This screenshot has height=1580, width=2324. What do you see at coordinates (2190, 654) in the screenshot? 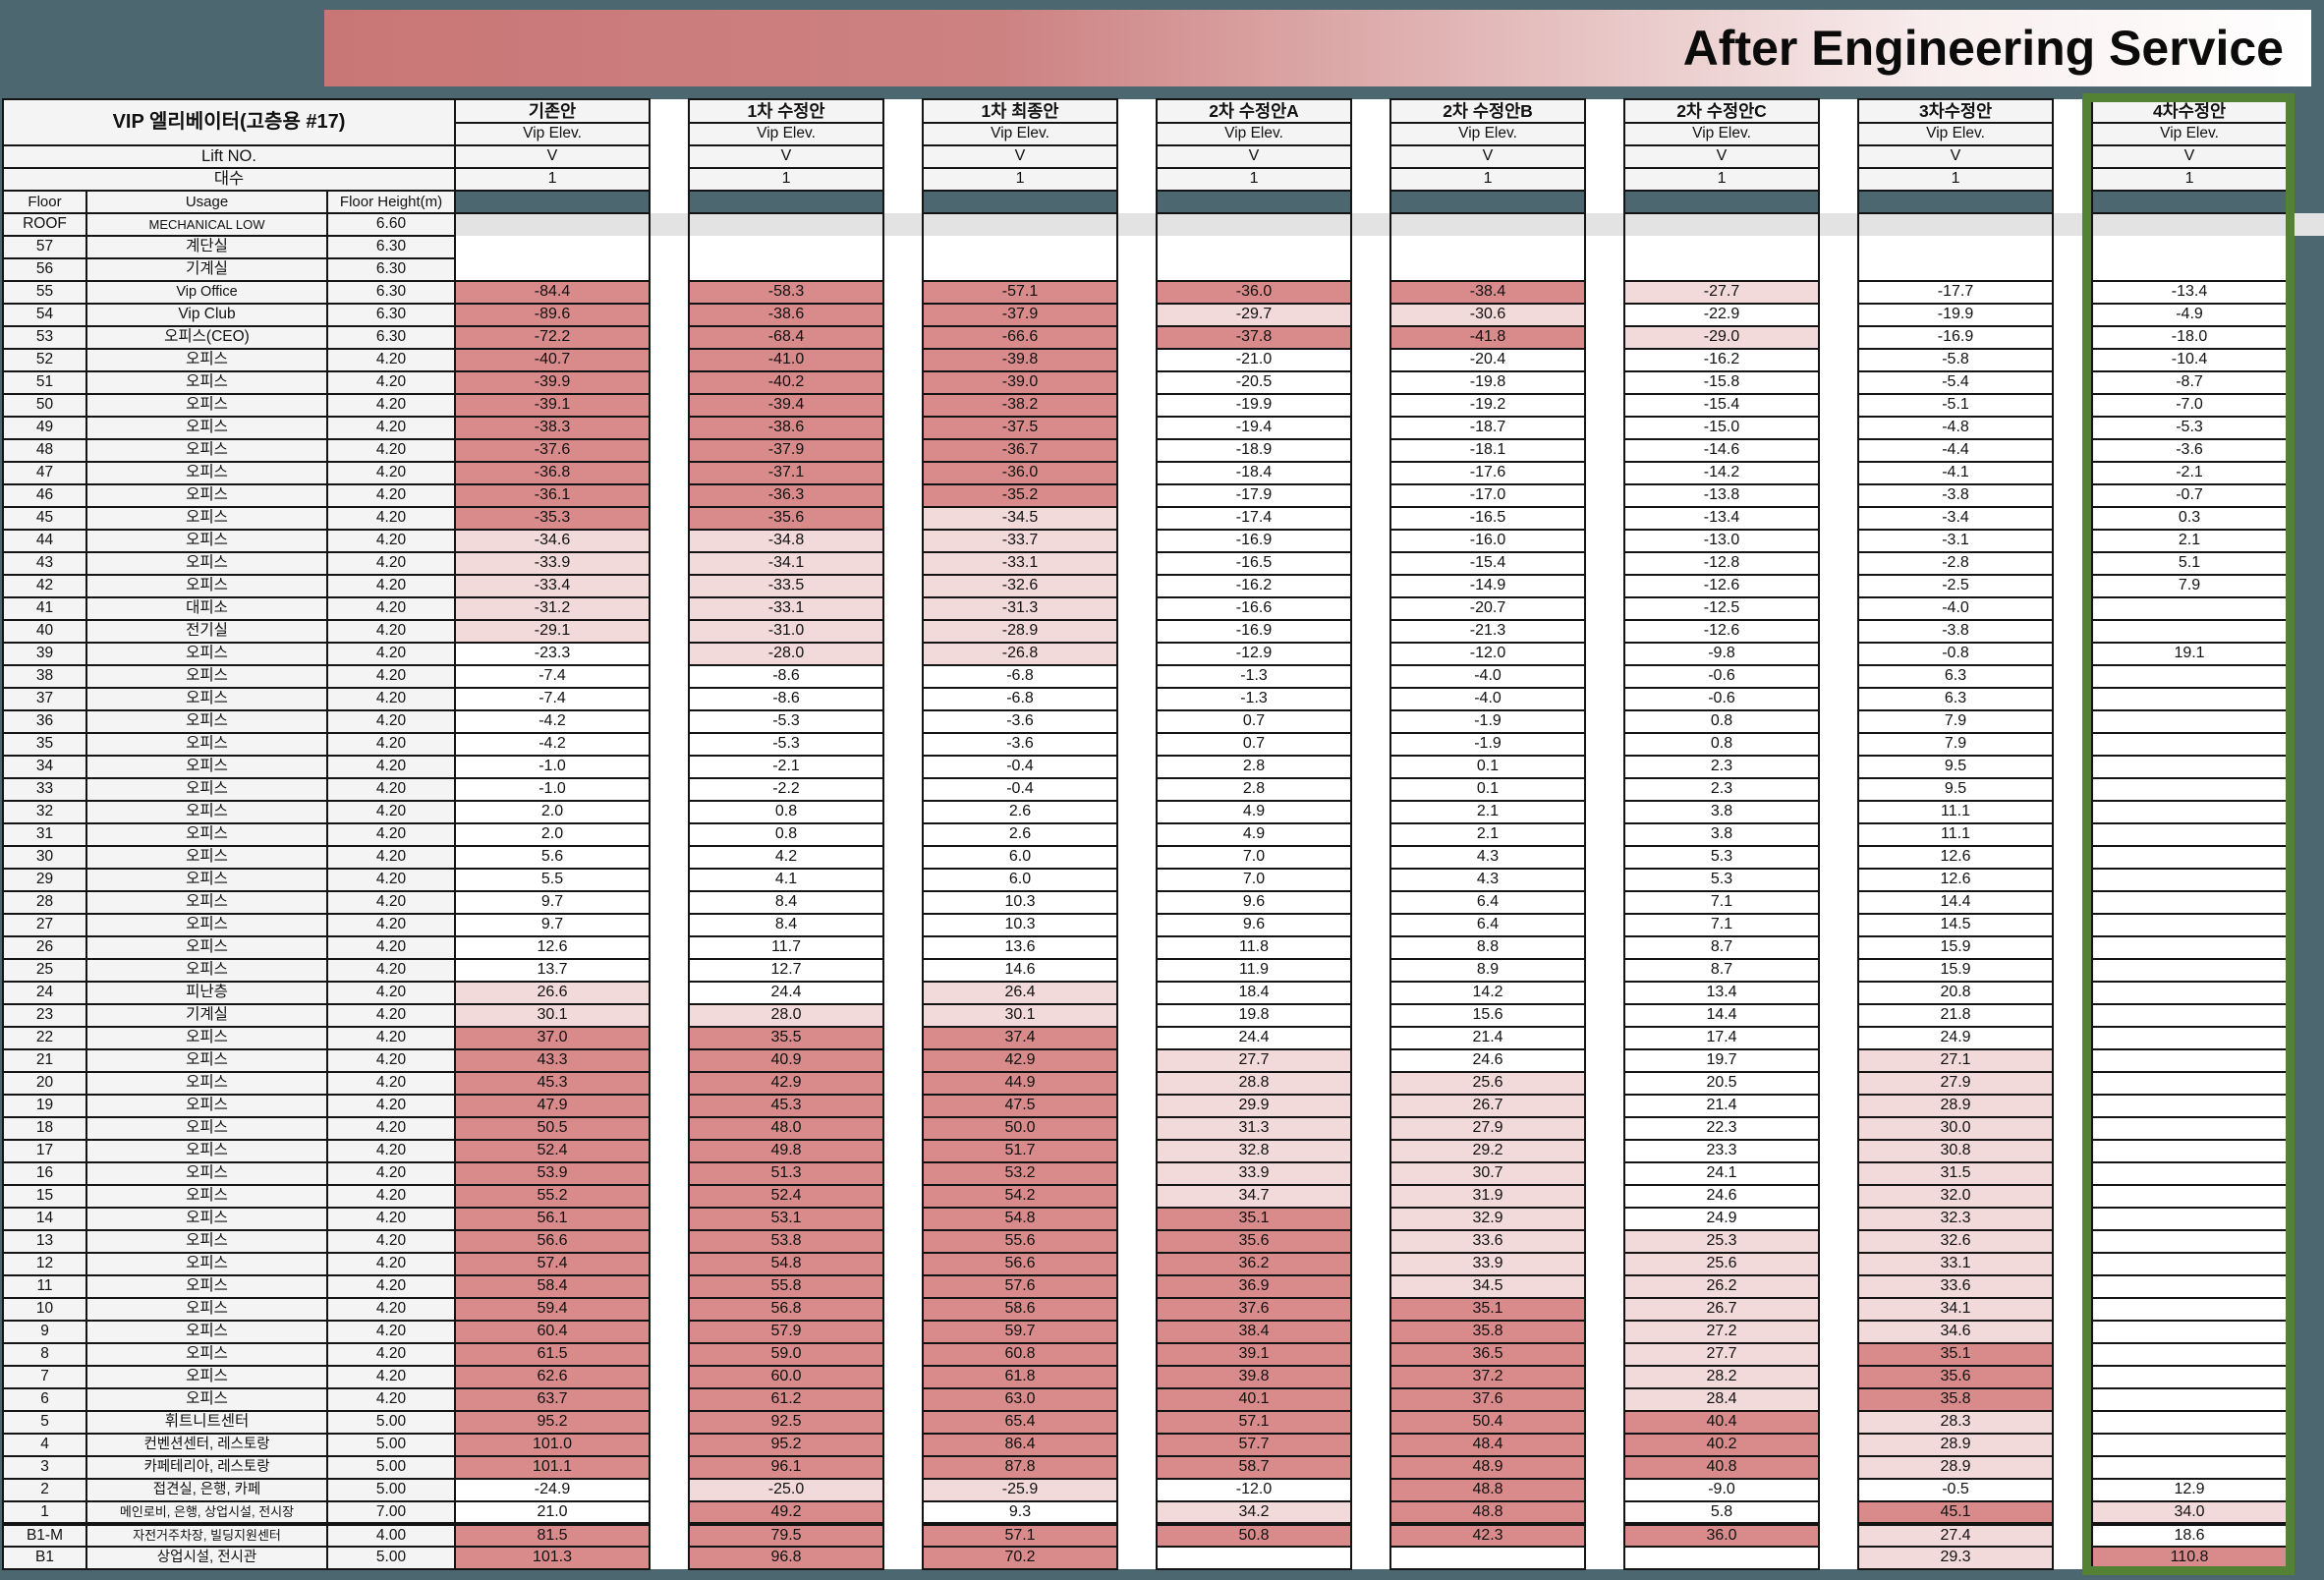
I see `value-cell: 19.1` at bounding box center [2190, 654].